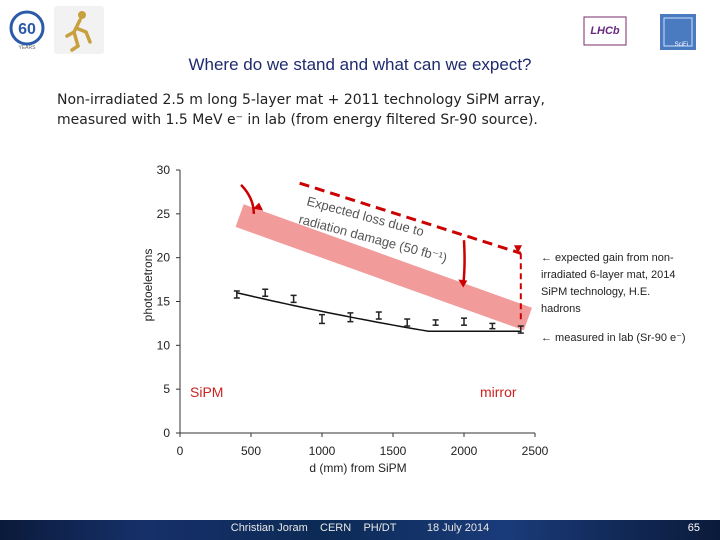  What do you see at coordinates (164, 345) in the screenshot?
I see `y-tick-label: 10` at bounding box center [164, 345].